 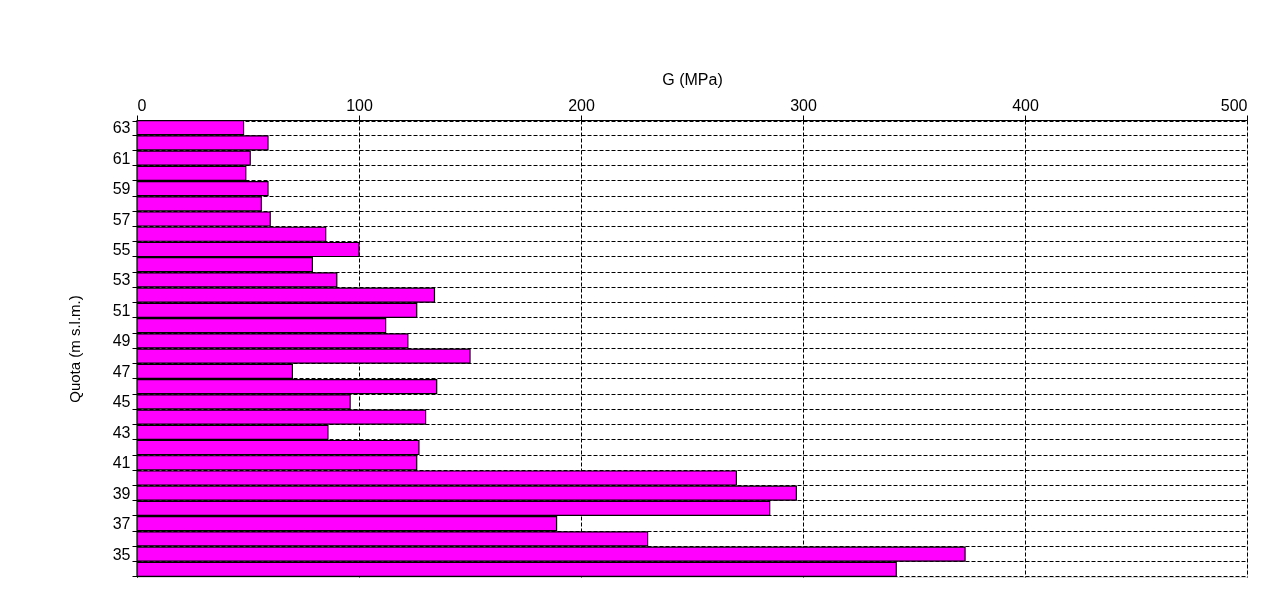 What do you see at coordinates (1234, 105) in the screenshot?
I see `x-tick-label: 500` at bounding box center [1234, 105].